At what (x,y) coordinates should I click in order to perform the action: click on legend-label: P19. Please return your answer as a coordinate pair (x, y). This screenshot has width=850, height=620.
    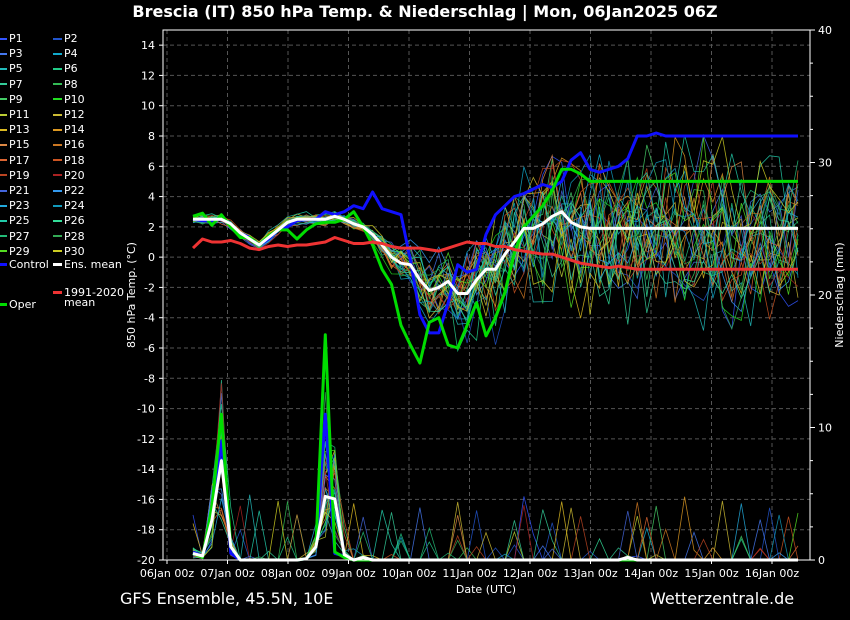
    Looking at the image, I should click on (19, 175).